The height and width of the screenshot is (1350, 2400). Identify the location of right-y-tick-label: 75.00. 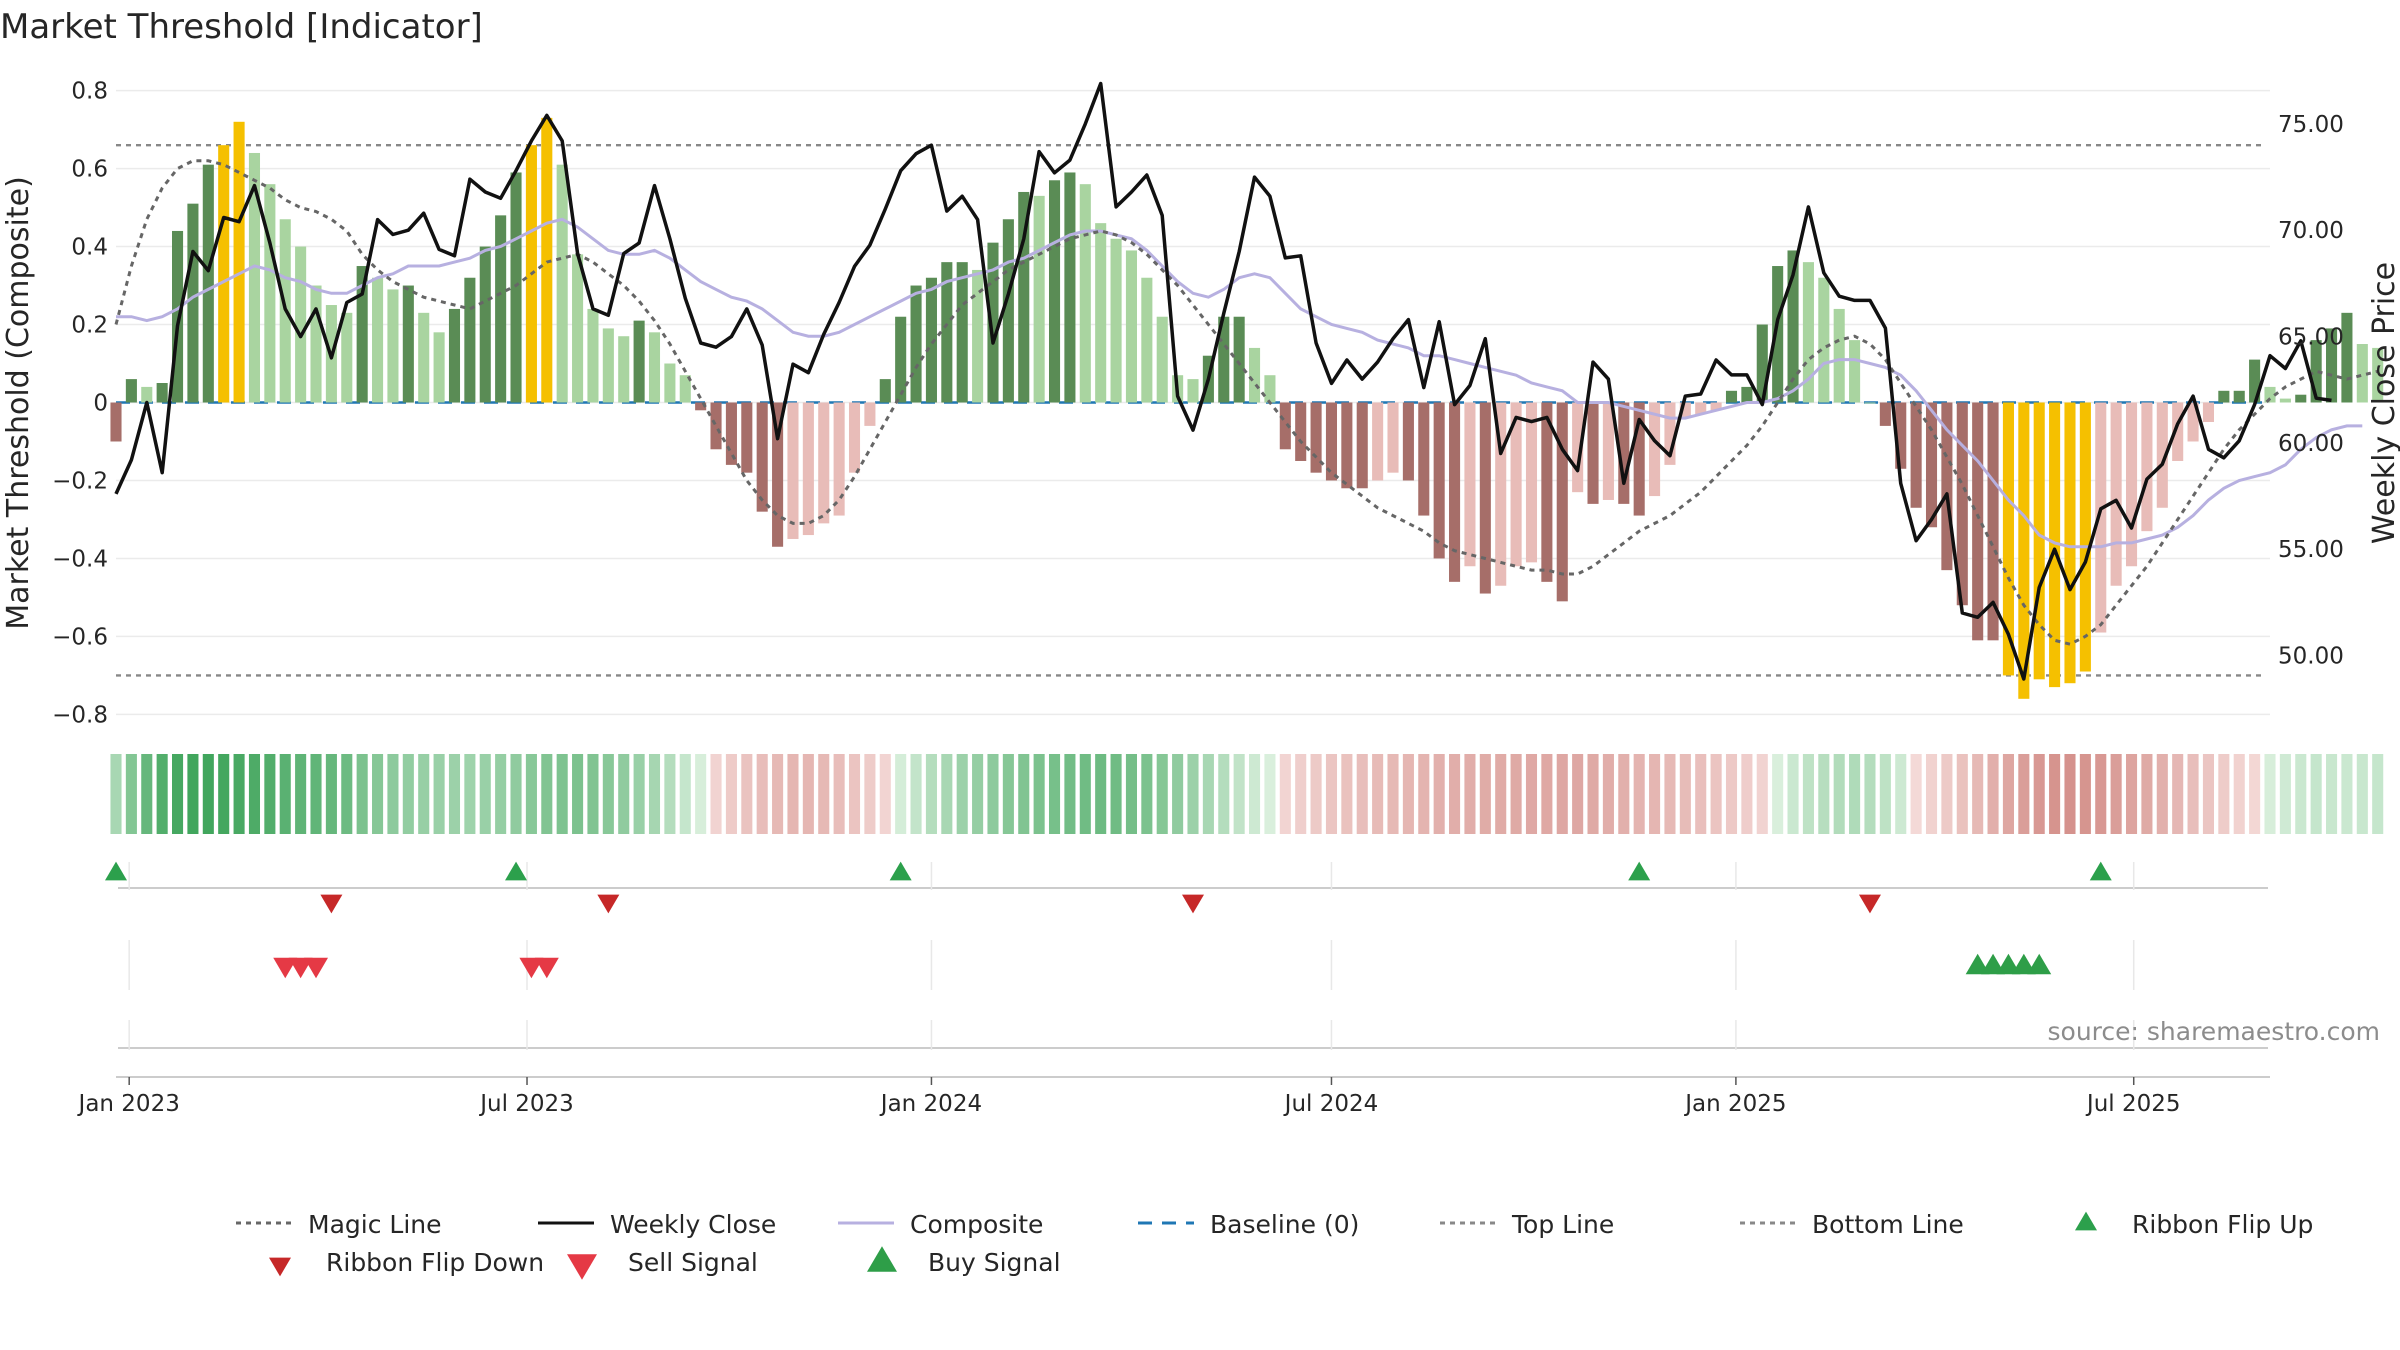
(2311, 125).